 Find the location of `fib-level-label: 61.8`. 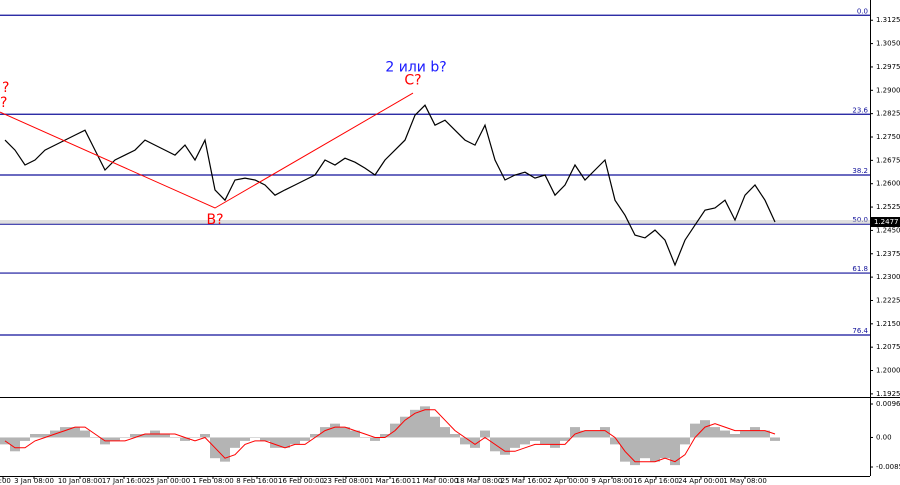

fib-level-label: 61.8 is located at coordinates (860, 269).